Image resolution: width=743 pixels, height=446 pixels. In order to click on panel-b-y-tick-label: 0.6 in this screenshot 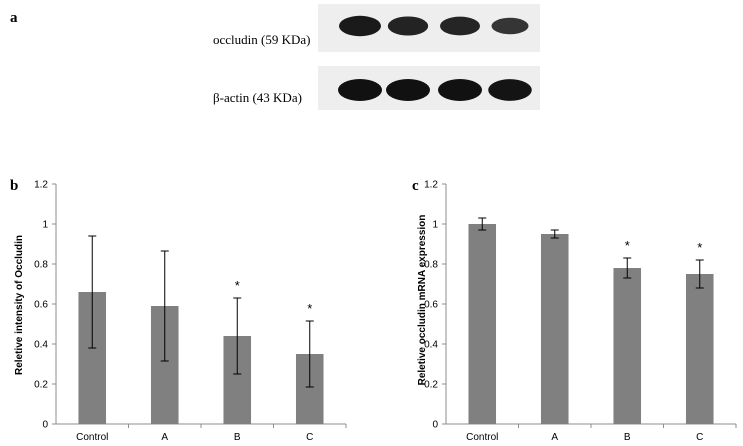, I will do `click(41, 305)`.